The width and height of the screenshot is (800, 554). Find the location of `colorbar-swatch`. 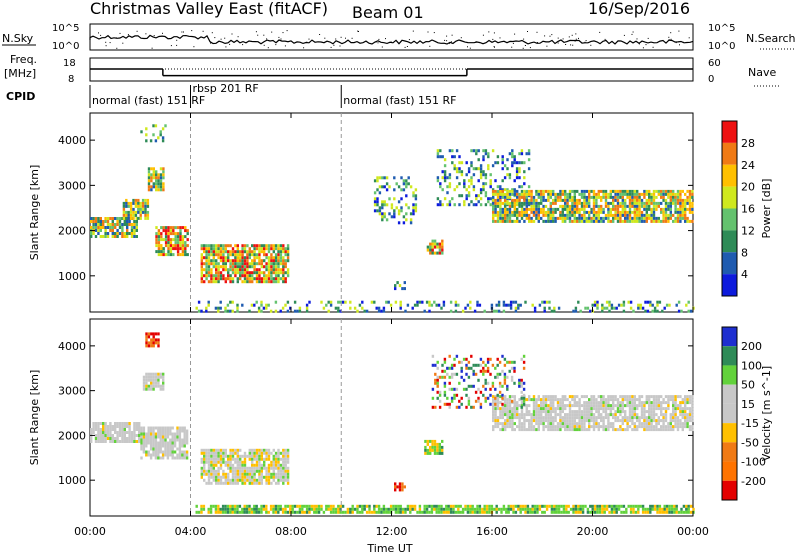

colorbar-swatch is located at coordinates (729, 263).